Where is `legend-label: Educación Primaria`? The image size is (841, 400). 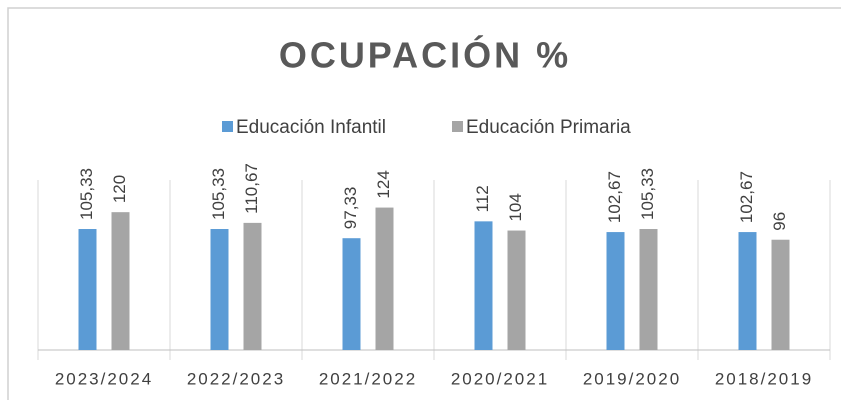
legend-label: Educación Primaria is located at coordinates (548, 127).